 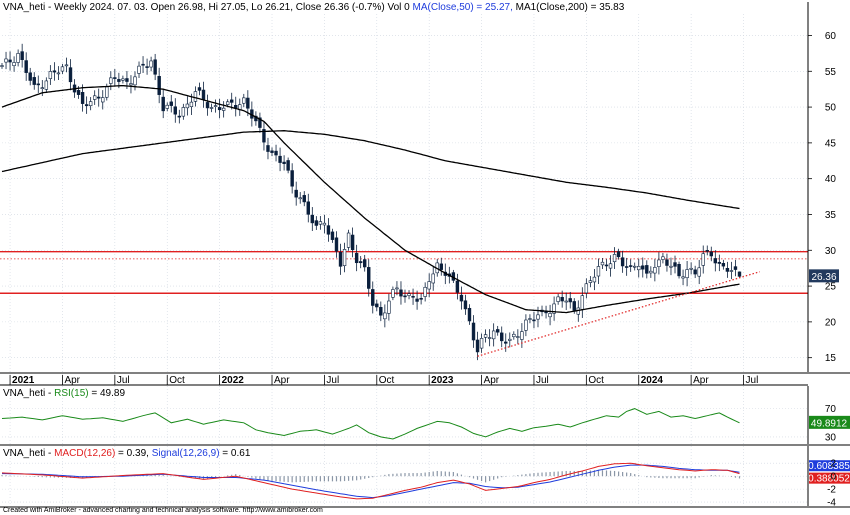 I want to click on price-axis-tick-label: 25, so click(x=831, y=287).